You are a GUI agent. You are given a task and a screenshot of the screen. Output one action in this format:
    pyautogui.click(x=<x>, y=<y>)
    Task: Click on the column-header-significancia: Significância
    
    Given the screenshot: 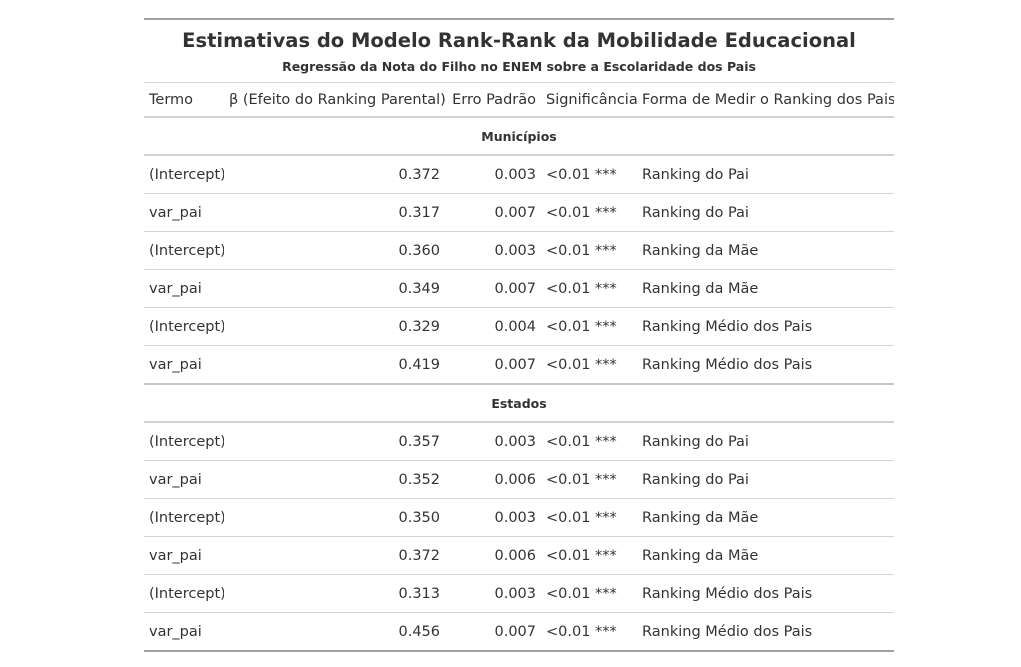 What is the action you would take?
    pyautogui.click(x=589, y=100)
    